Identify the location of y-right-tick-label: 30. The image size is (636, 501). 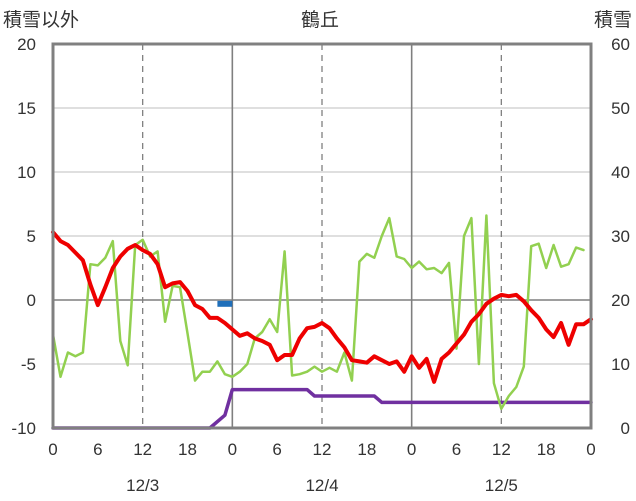
(620, 236).